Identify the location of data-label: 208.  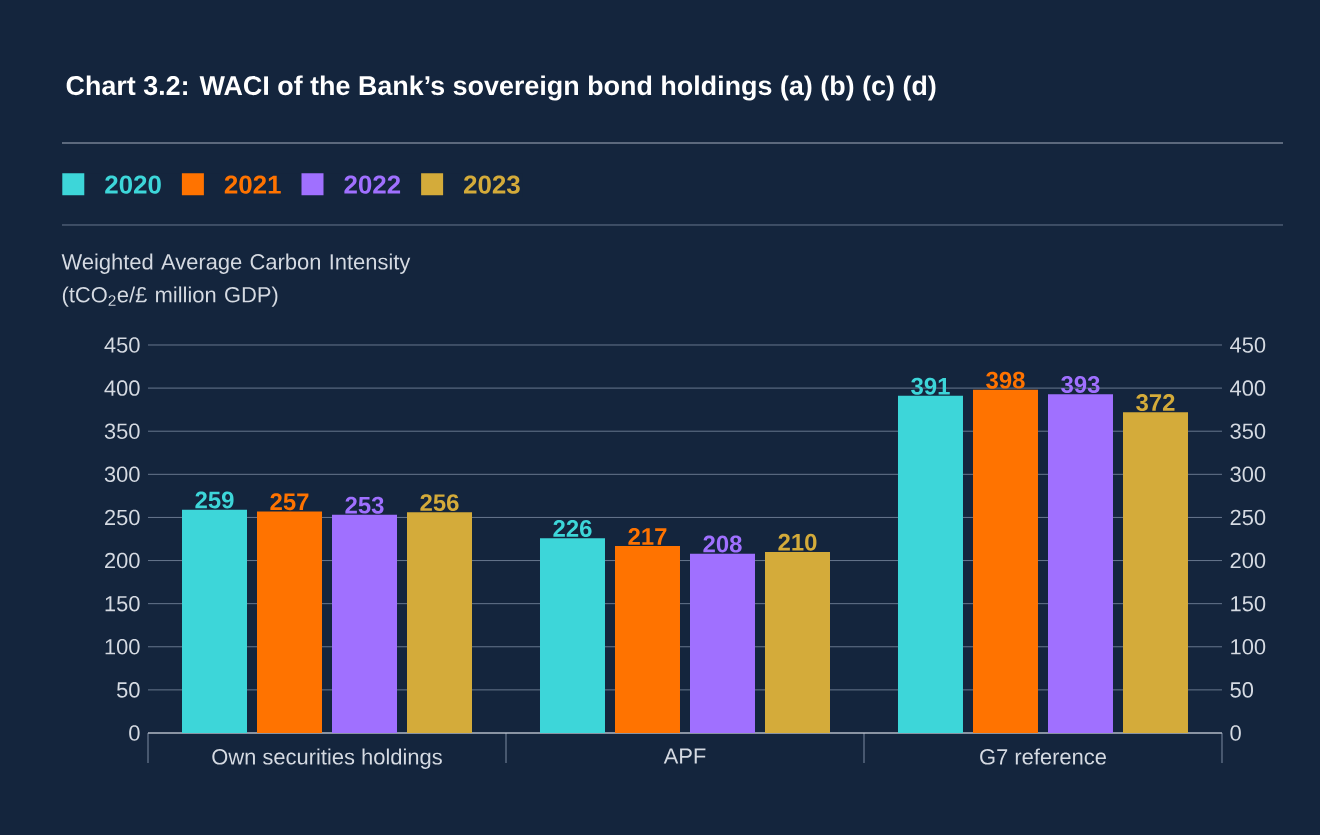
(722, 544).